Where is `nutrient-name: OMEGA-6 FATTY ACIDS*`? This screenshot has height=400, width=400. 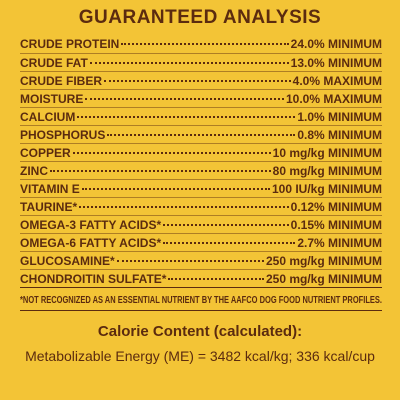 nutrient-name: OMEGA-6 FATTY ACIDS* is located at coordinates (91, 243).